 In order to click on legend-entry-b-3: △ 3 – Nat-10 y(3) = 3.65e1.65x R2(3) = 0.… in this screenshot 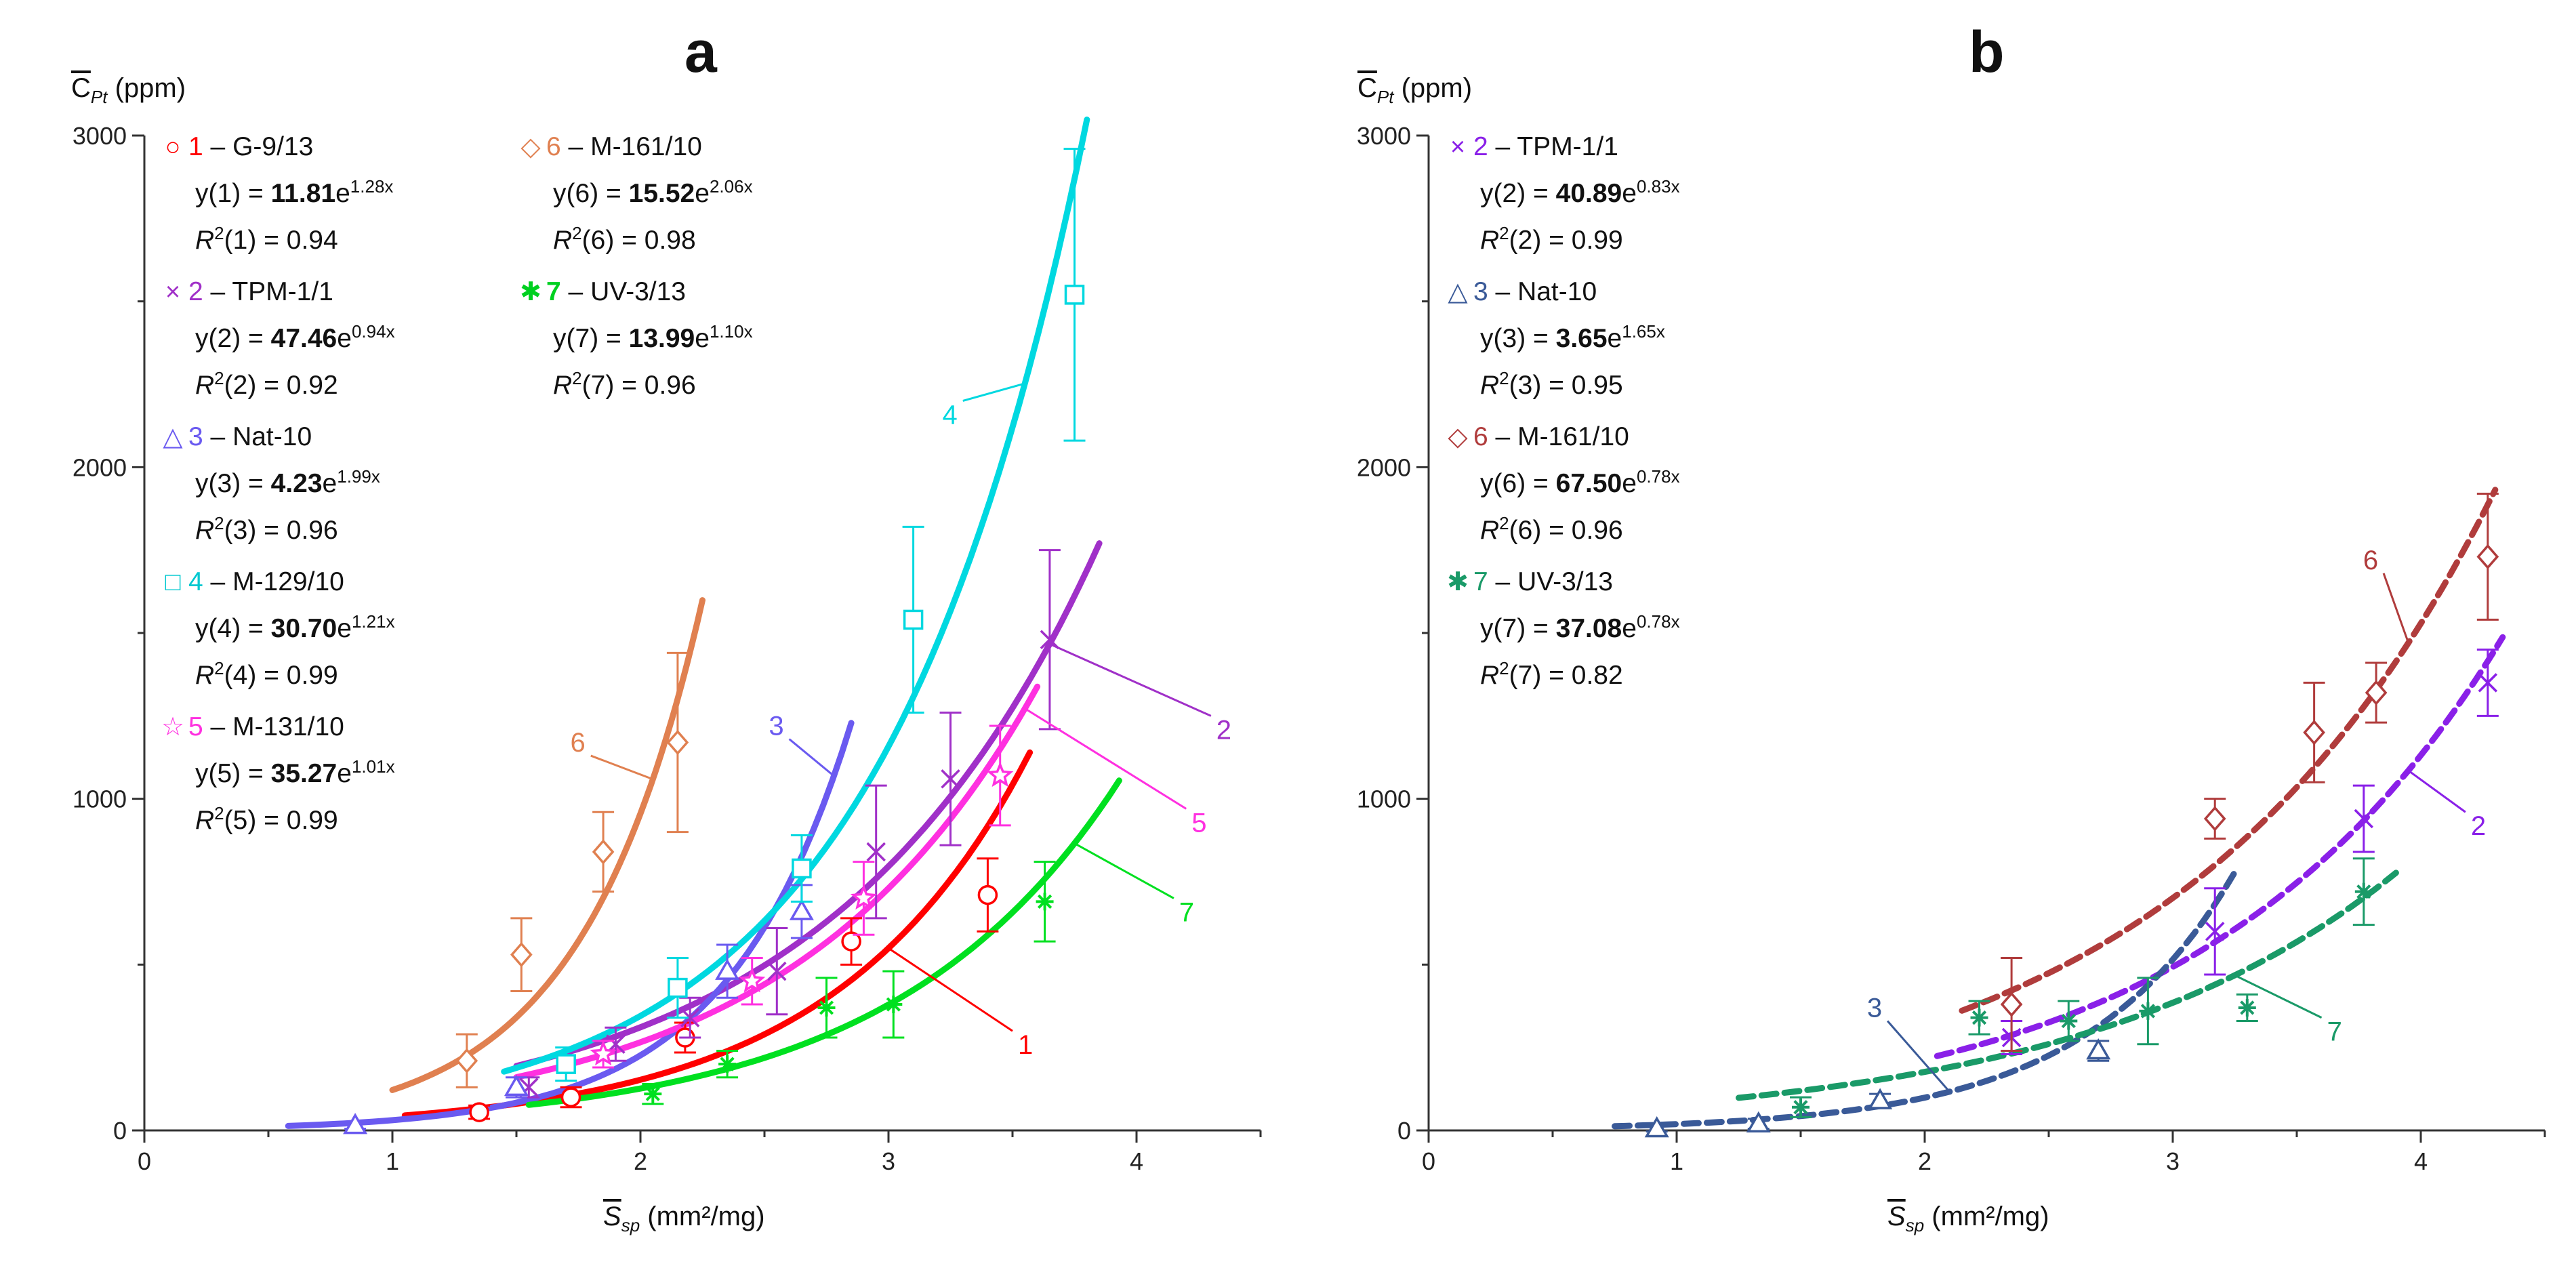, I will do `click(1561, 338)`.